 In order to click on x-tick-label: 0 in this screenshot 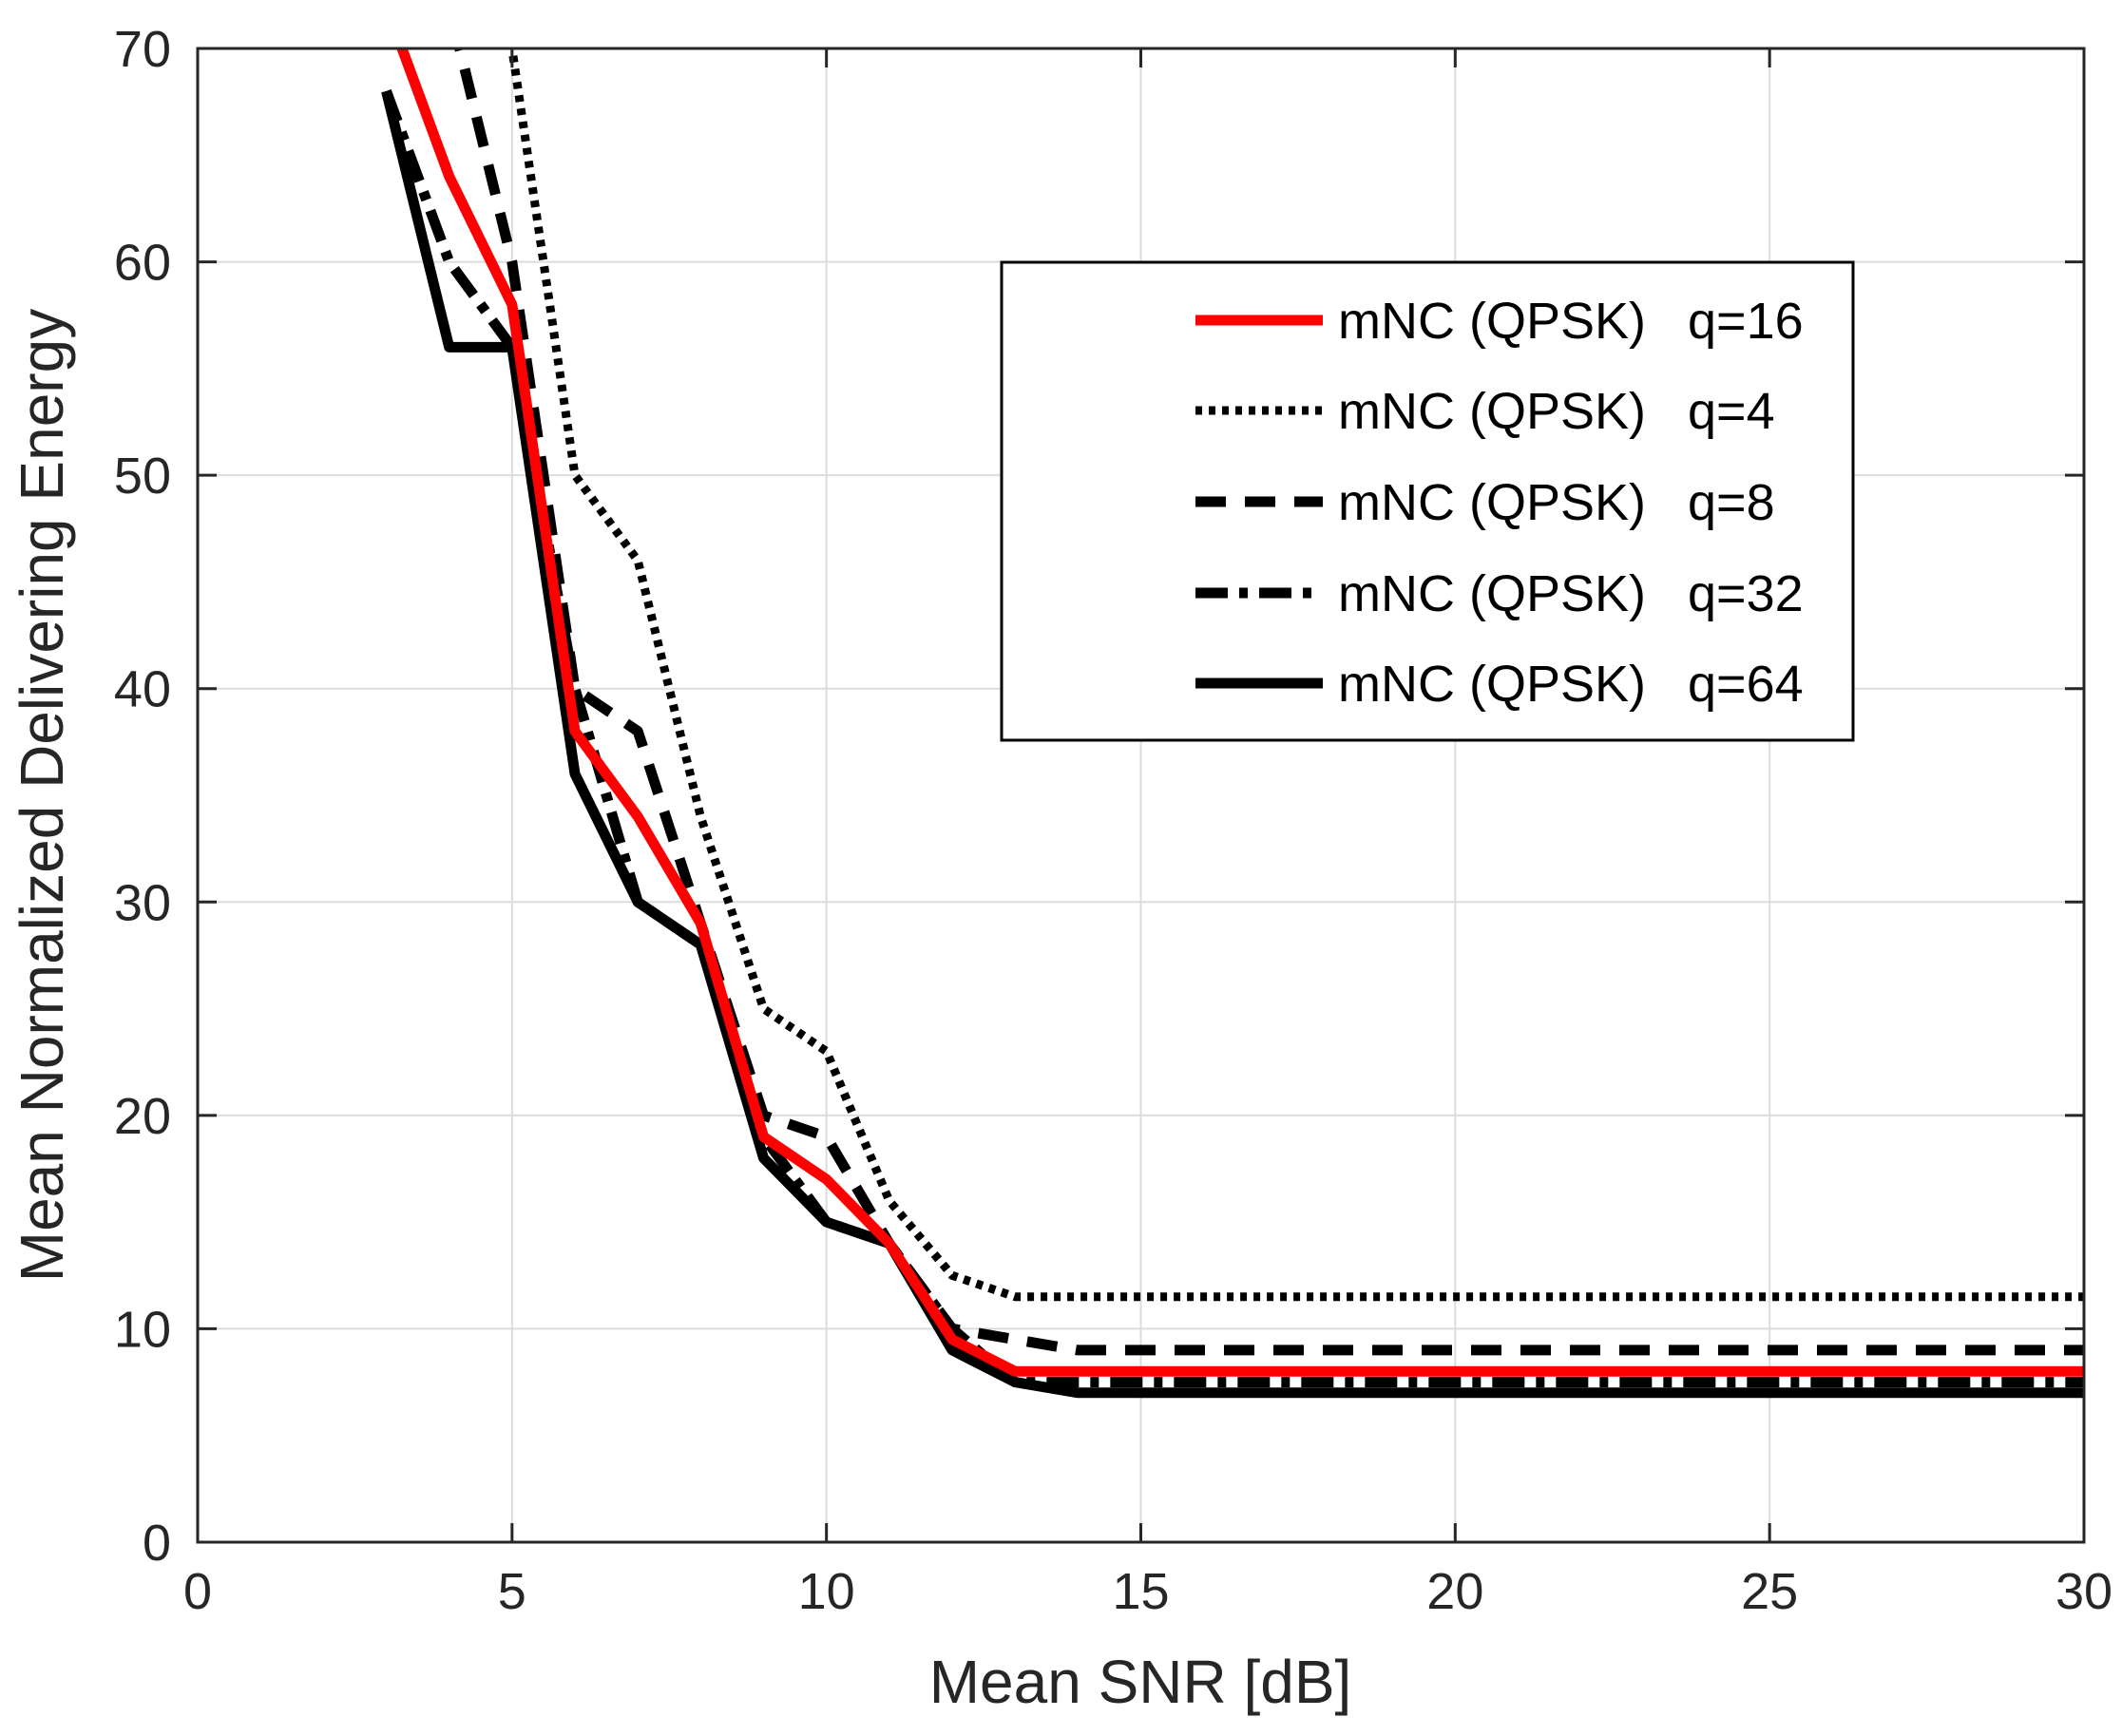, I will do `click(197, 1592)`.